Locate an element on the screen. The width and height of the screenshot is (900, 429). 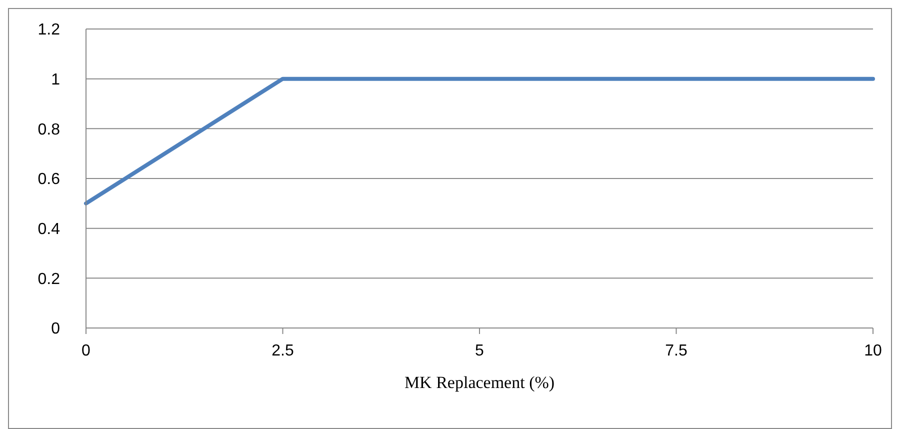
y-tick-label: 1.2 is located at coordinates (49, 30).